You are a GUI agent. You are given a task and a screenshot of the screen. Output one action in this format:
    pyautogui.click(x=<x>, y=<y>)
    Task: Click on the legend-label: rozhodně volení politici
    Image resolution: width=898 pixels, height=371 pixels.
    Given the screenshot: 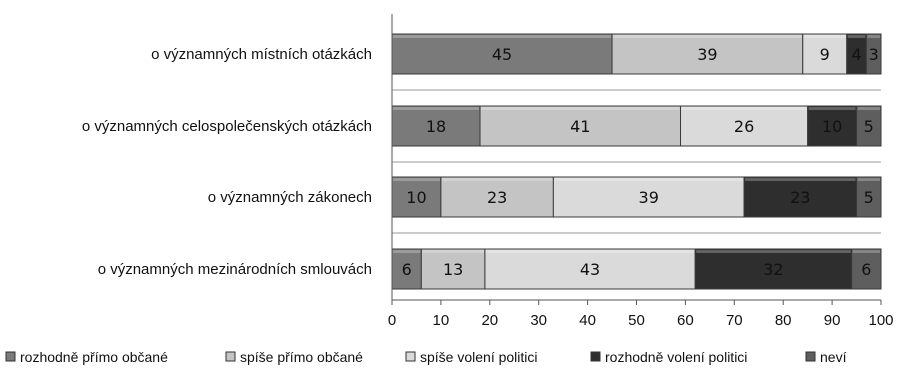 What is the action you would take?
    pyautogui.click(x=676, y=357)
    